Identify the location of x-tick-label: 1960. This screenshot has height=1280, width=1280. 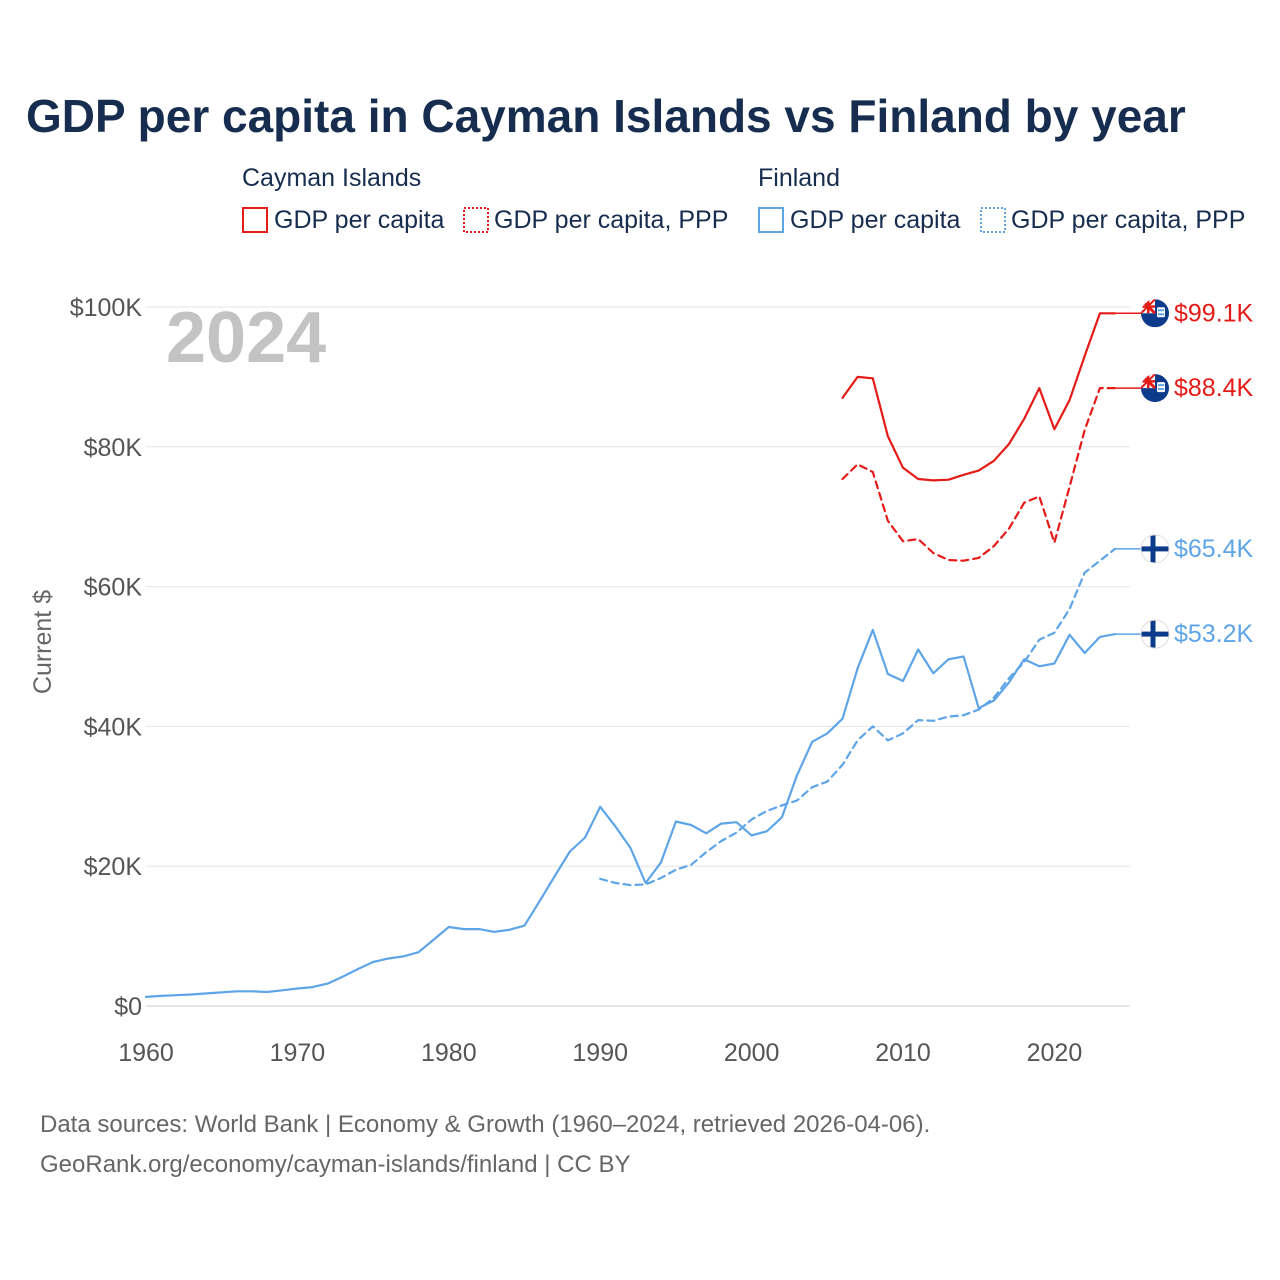
(146, 1053).